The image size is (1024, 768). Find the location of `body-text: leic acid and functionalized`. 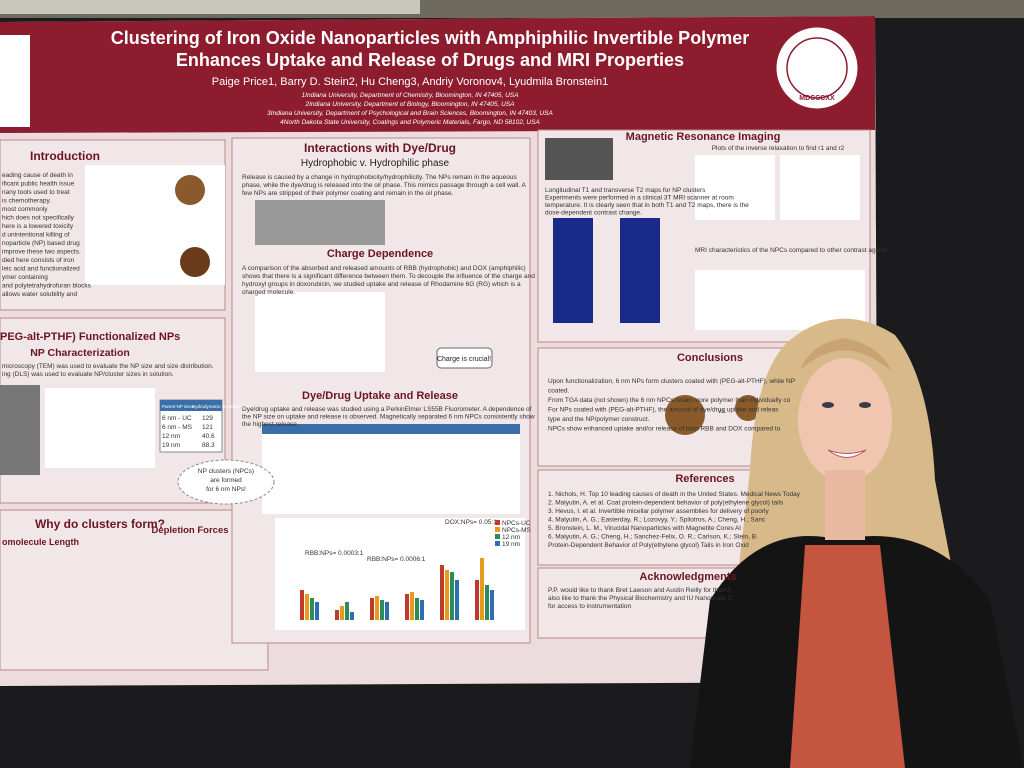

body-text: leic acid and functionalized is located at coordinates (41, 269).